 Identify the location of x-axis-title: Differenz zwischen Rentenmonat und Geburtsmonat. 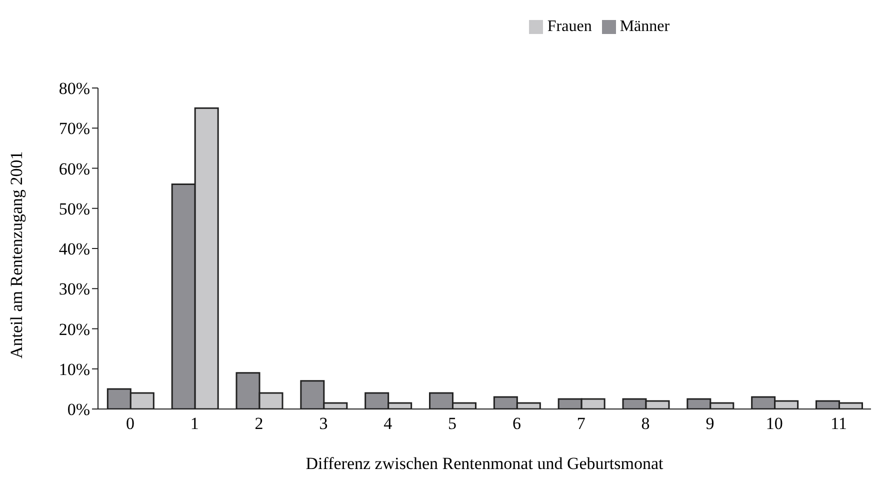
(485, 463).